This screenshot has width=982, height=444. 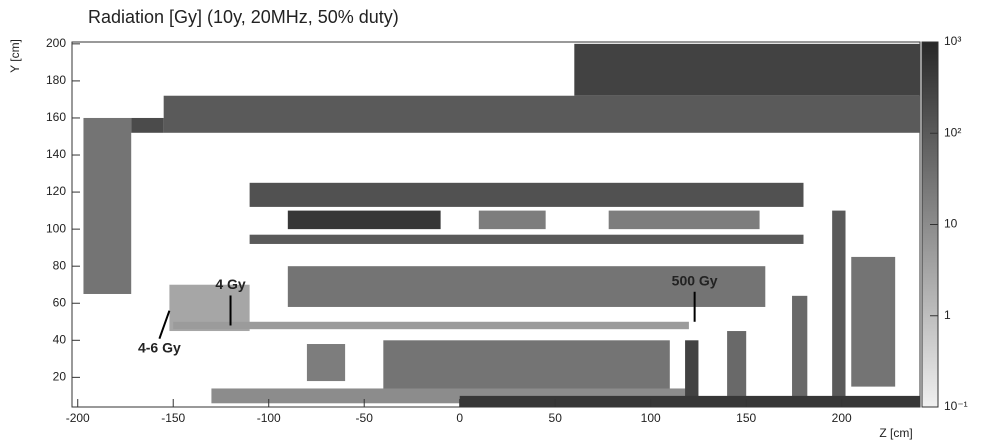 What do you see at coordinates (56, 43) in the screenshot?
I see `y-tick-label: 200` at bounding box center [56, 43].